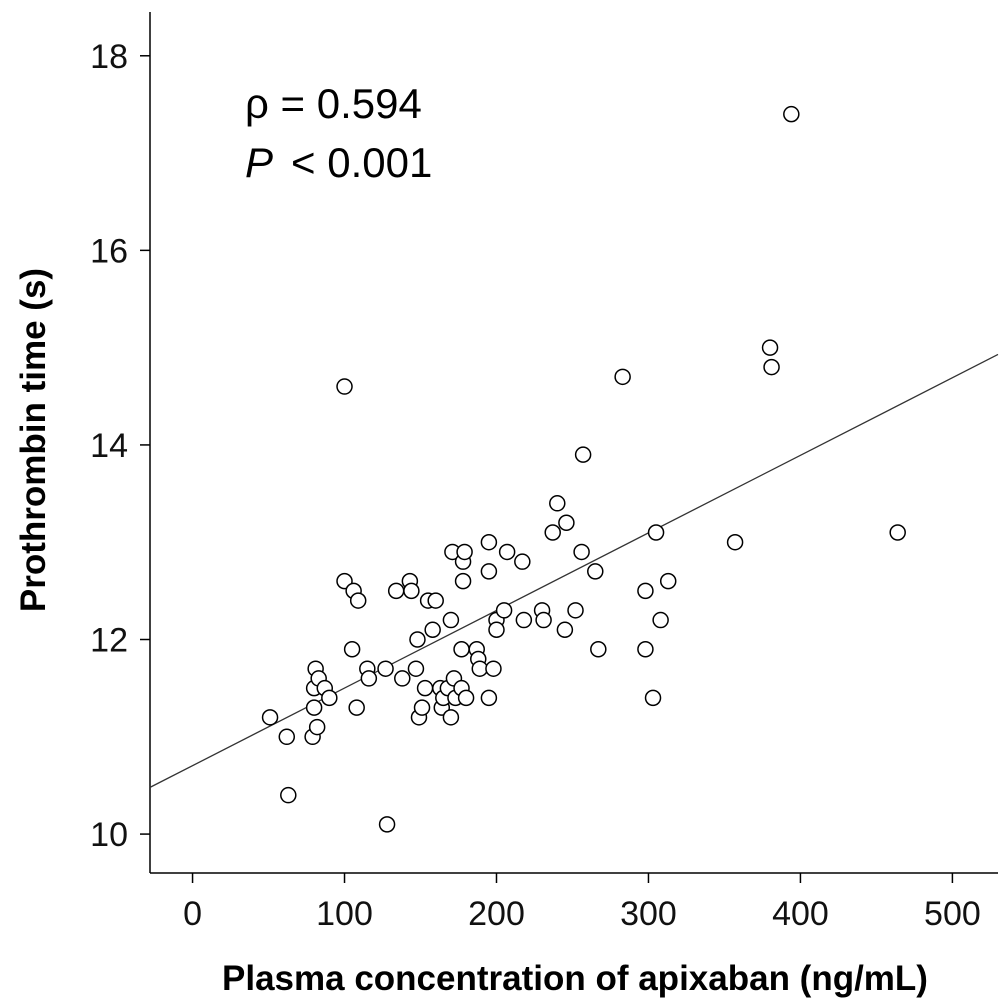  Describe the element at coordinates (496, 914) in the screenshot. I see `x-tick-label: 200` at that location.